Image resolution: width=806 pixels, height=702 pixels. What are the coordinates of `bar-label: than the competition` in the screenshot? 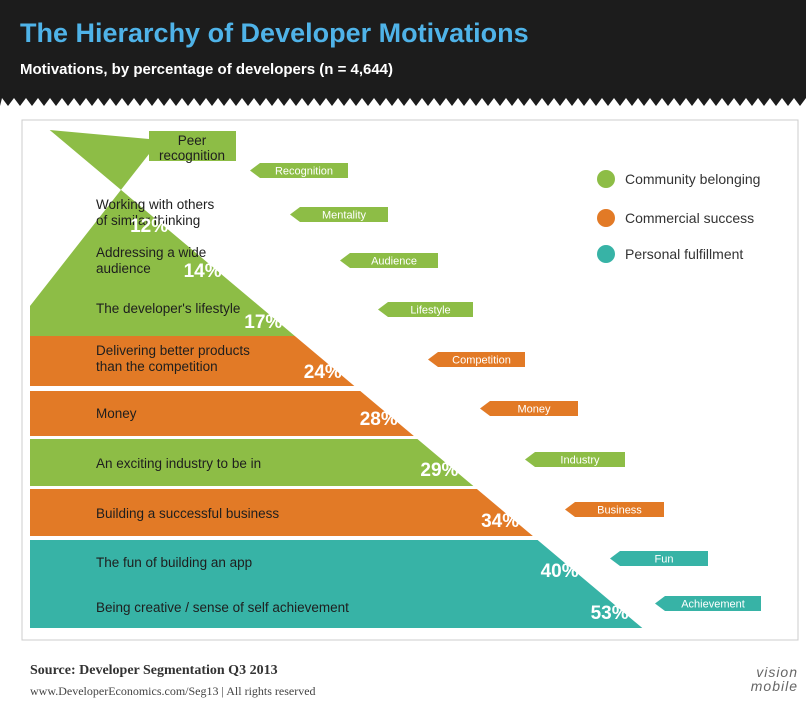 It's located at (157, 366).